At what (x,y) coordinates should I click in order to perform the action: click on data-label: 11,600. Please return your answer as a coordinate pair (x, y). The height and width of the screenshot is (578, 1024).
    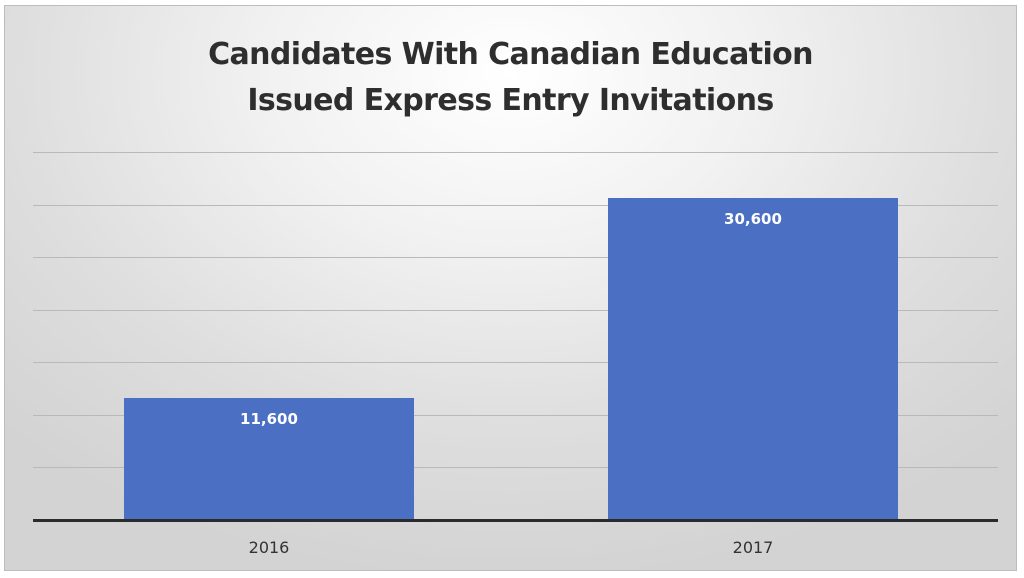
    Looking at the image, I should click on (269, 419).